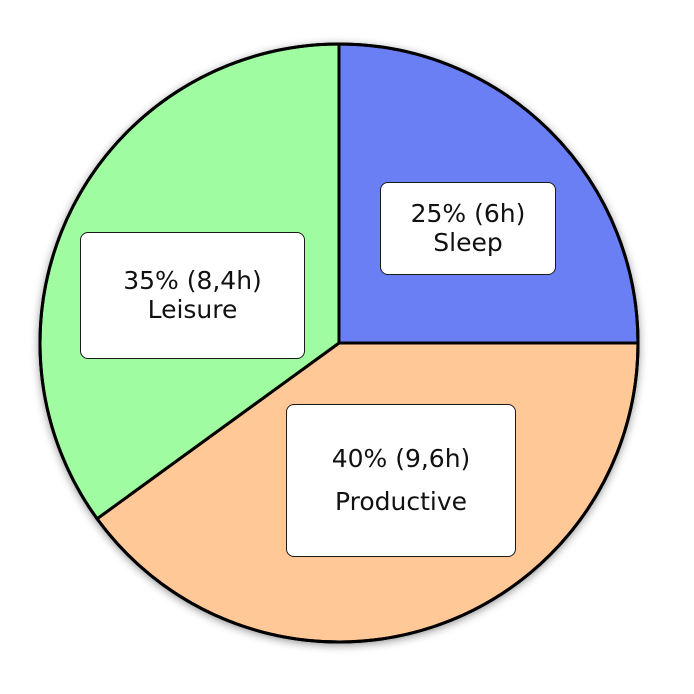  Describe the element at coordinates (192, 280) in the screenshot. I see `slice-value-leisure: 35% (8,4h)` at that location.